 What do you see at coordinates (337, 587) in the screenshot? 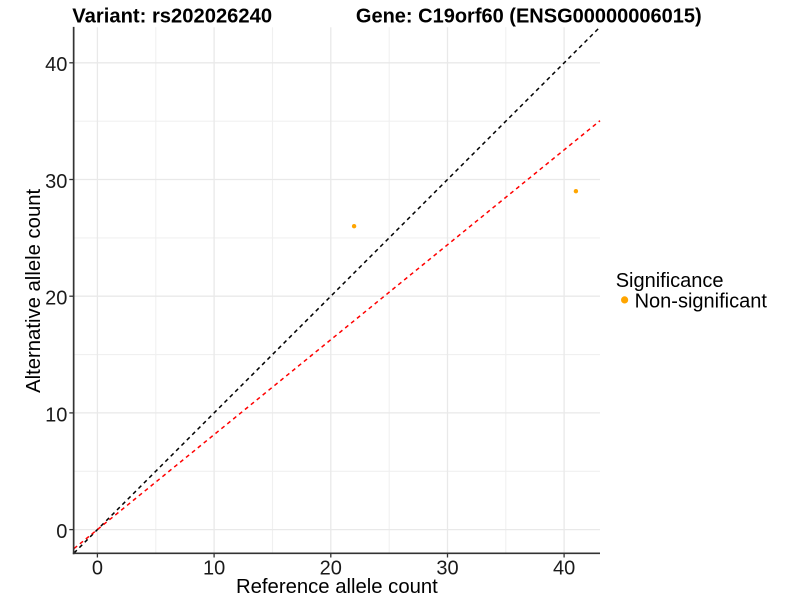
I see `svg-text: Reference allele count` at bounding box center [337, 587].